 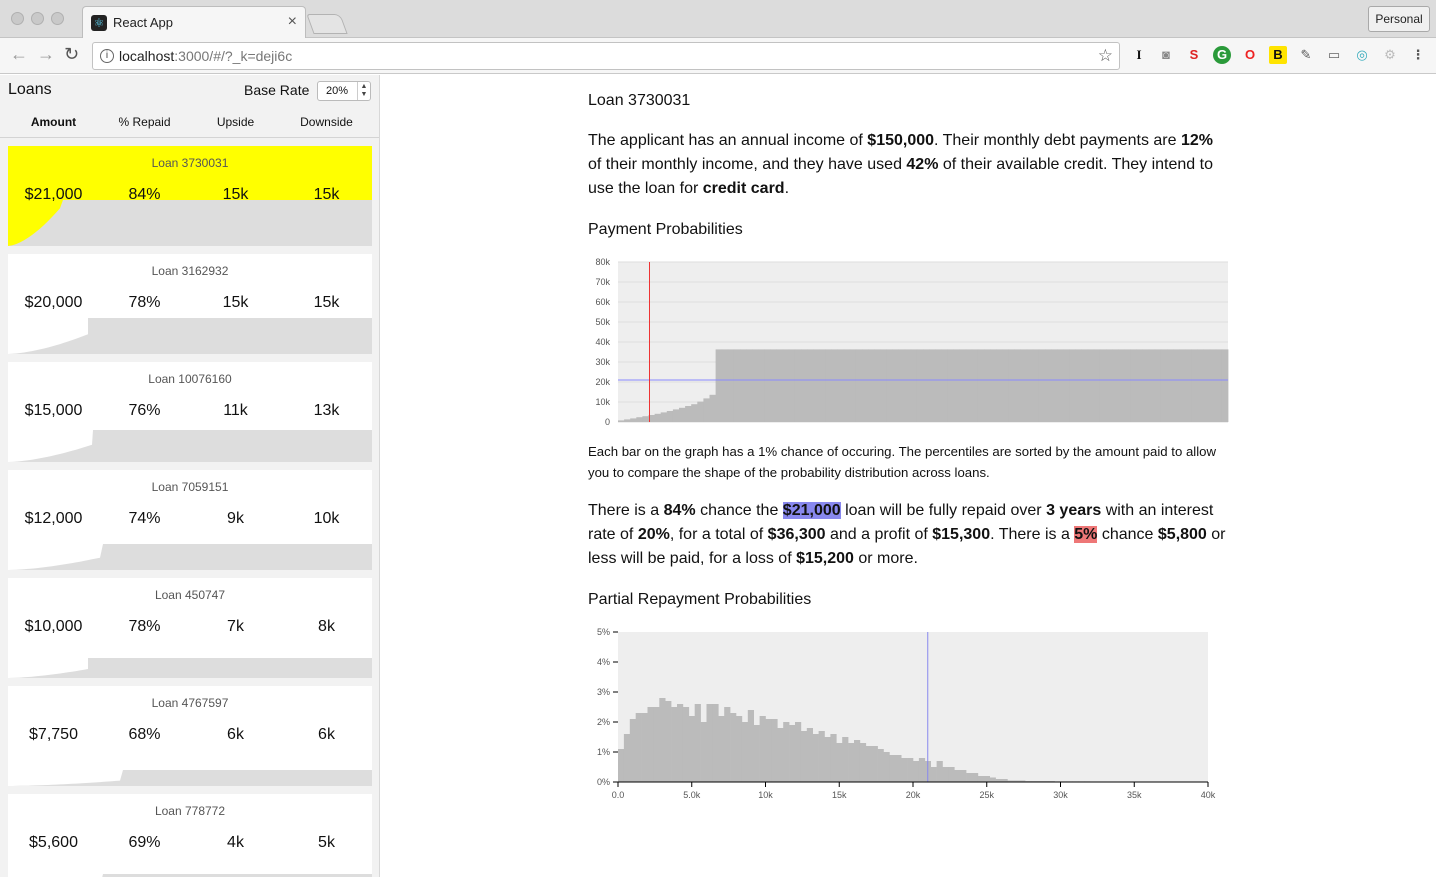 What do you see at coordinates (1139, 54) in the screenshot?
I see `instapaper-icon: I` at bounding box center [1139, 54].